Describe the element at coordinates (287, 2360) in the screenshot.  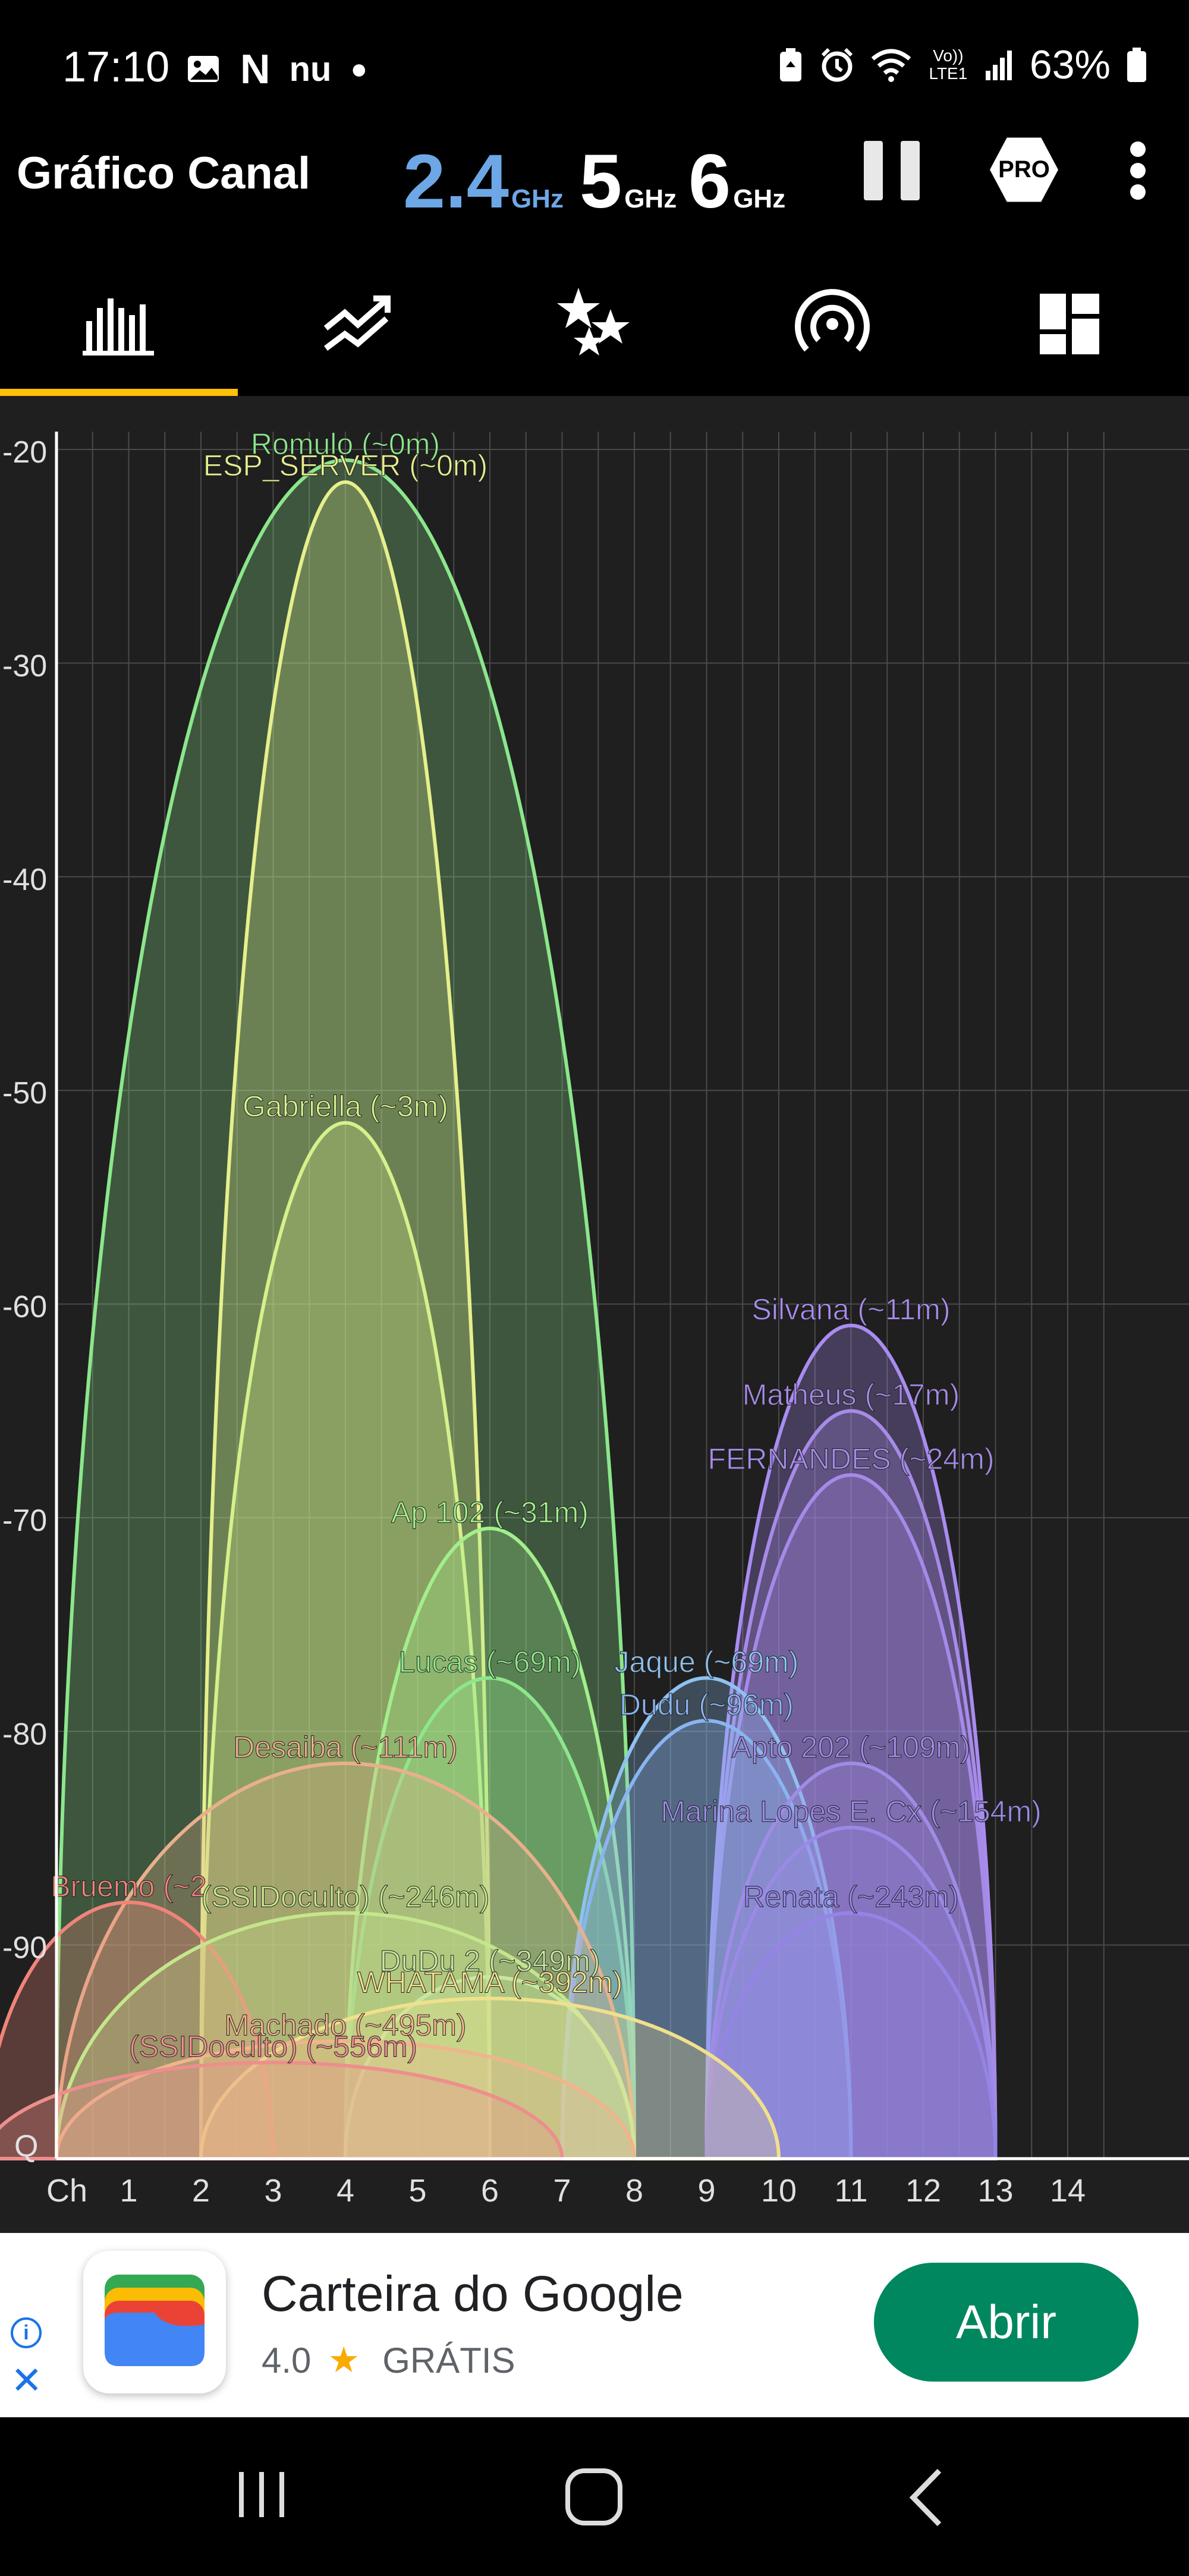
I see `ad-rating: 4.0` at that location.